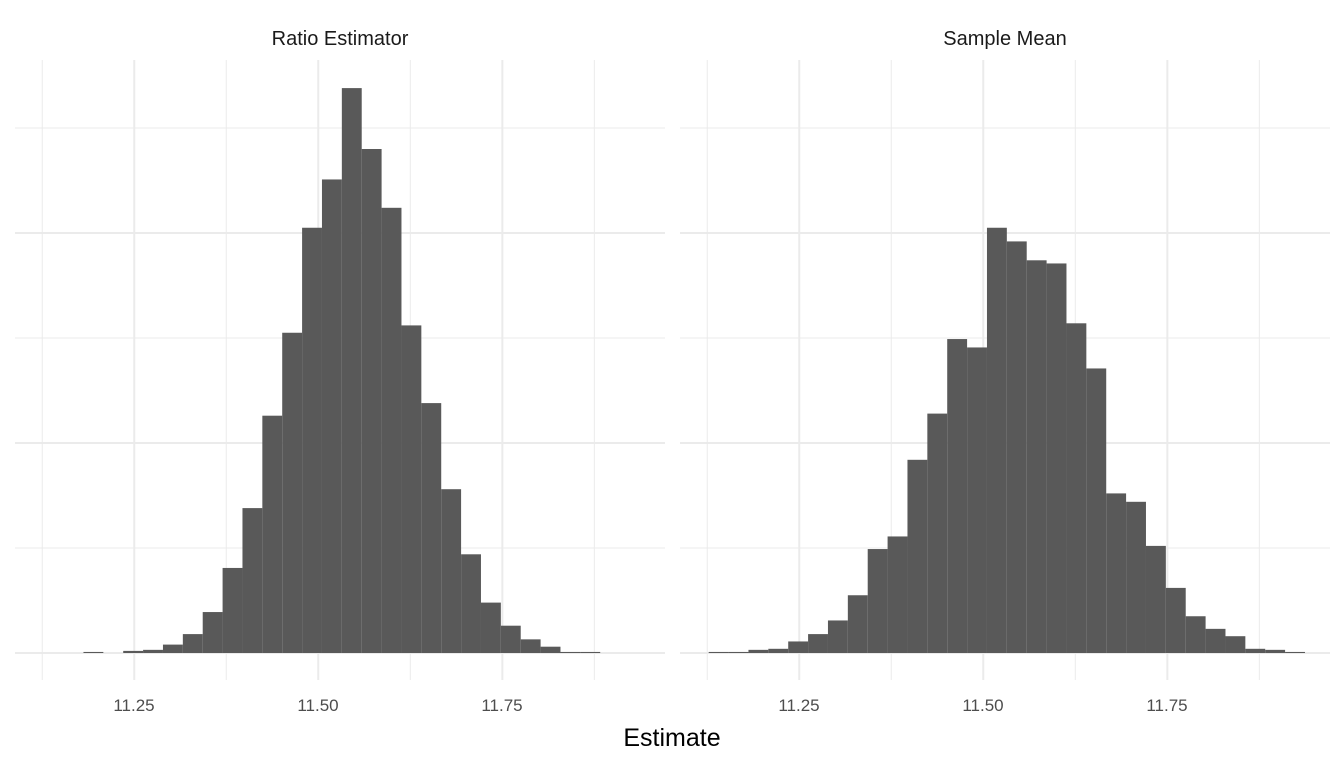 The height and width of the screenshot is (768, 1344). What do you see at coordinates (1004, 39) in the screenshot?
I see `strip-title-sample-mean: Sample Mean` at bounding box center [1004, 39].